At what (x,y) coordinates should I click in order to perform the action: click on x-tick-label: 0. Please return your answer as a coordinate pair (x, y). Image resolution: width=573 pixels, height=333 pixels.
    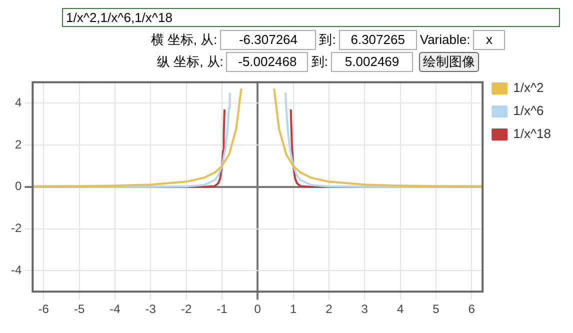
    Looking at the image, I should click on (258, 309).